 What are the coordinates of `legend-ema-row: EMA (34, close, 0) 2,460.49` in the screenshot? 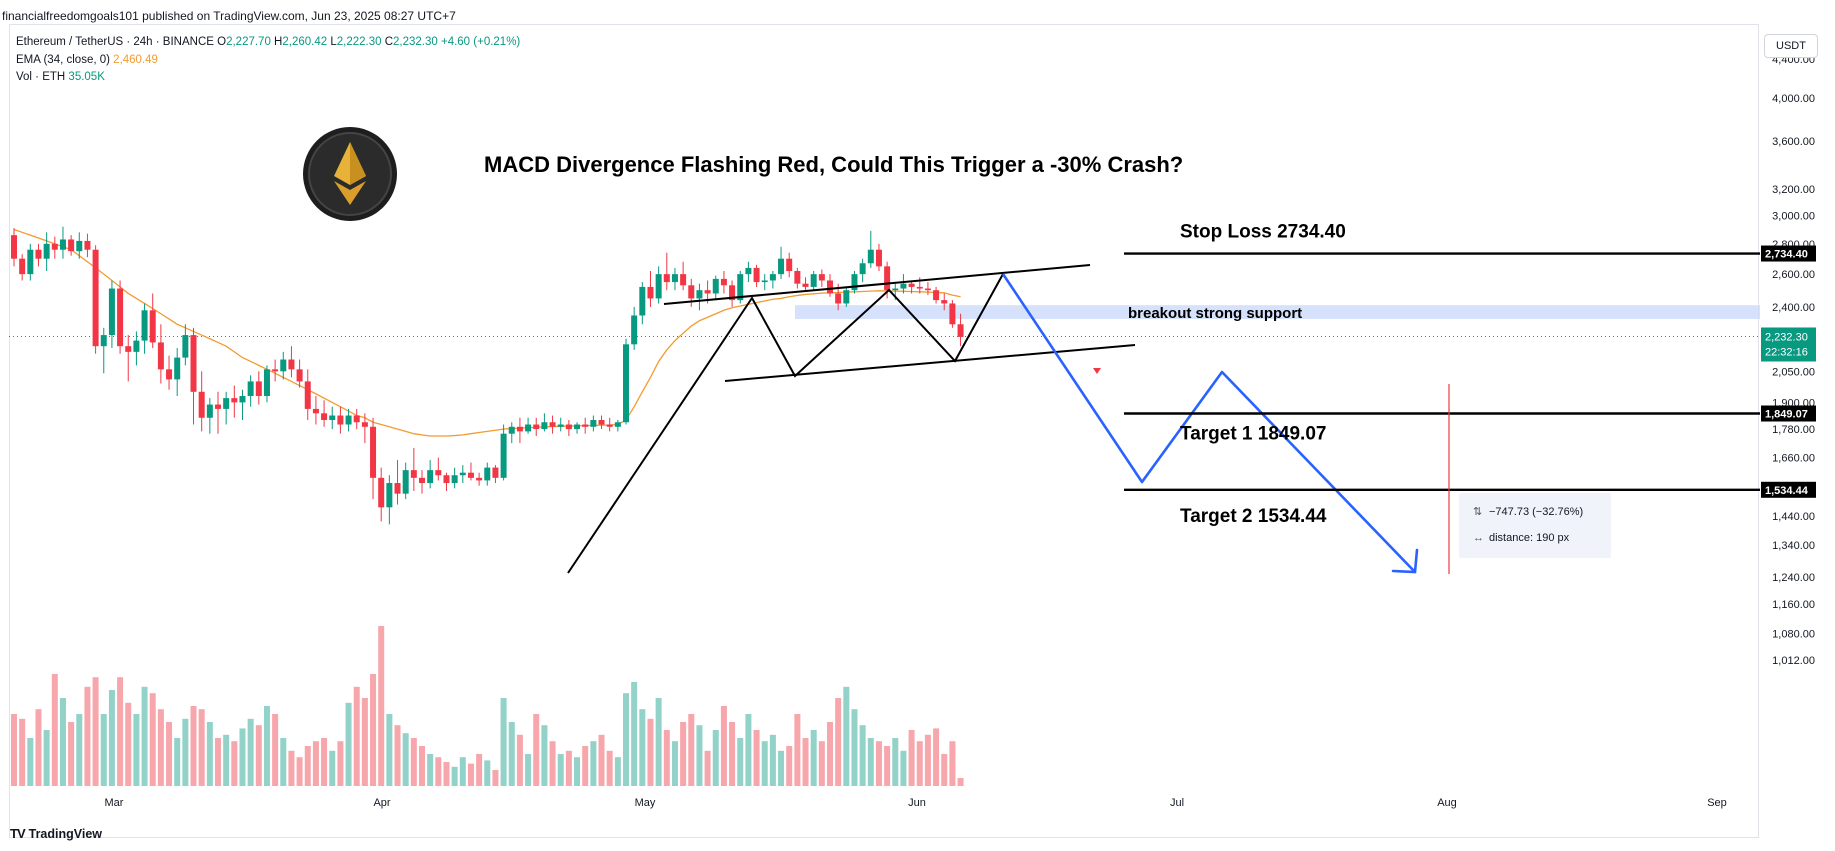 It's located at (268, 61).